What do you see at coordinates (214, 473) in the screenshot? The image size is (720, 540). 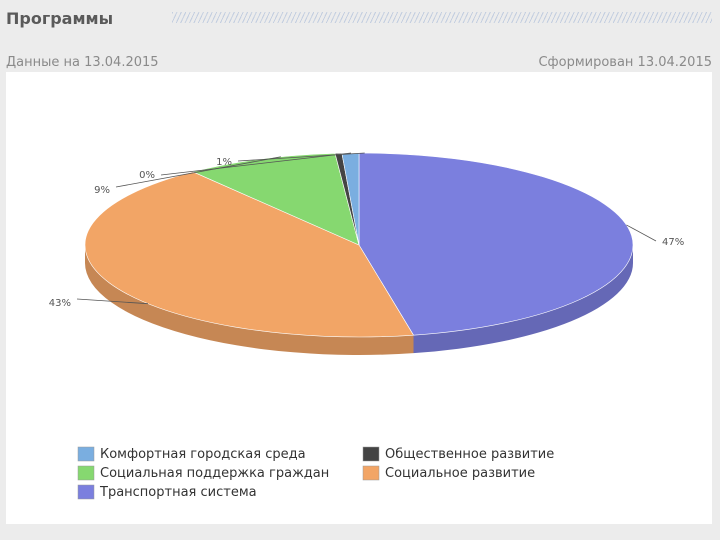 I see `legend-label-социальная-поддержка-граждан: Социальная поддержка граждан` at bounding box center [214, 473].